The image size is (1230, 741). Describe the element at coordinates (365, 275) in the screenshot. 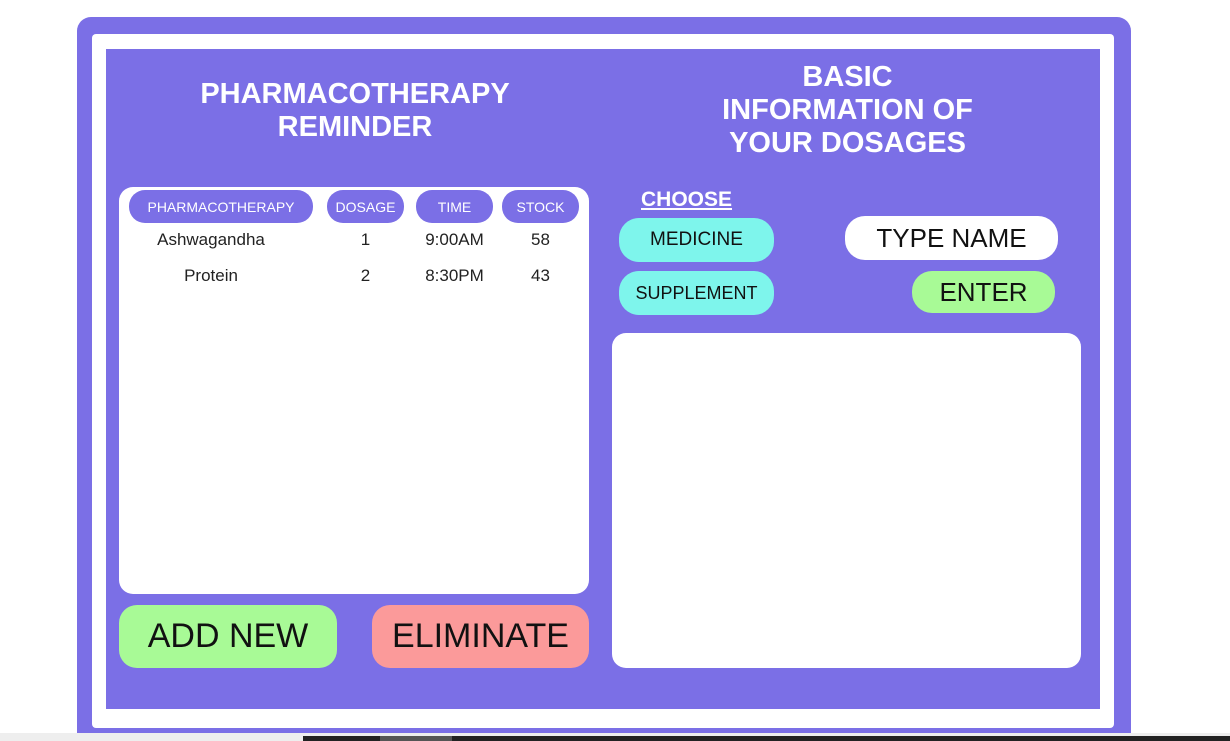

I see `table-cell-dosage: 2` at that location.